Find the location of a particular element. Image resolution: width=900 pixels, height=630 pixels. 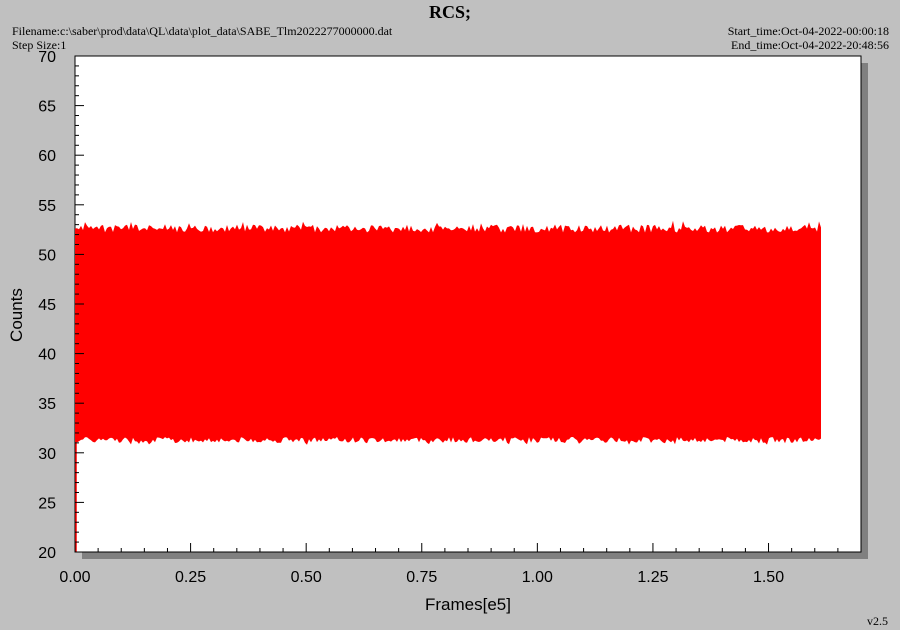

y-tick-label: 45 is located at coordinates (47, 305).